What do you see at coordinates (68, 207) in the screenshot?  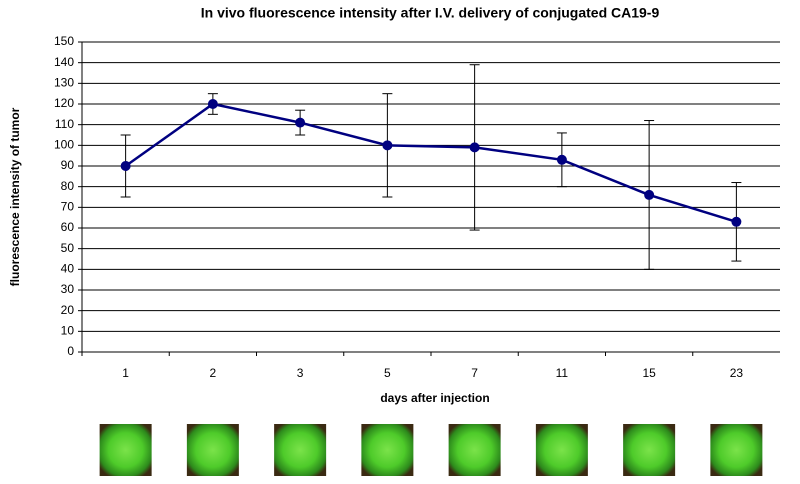 I see `y-tick-label: 70` at bounding box center [68, 207].